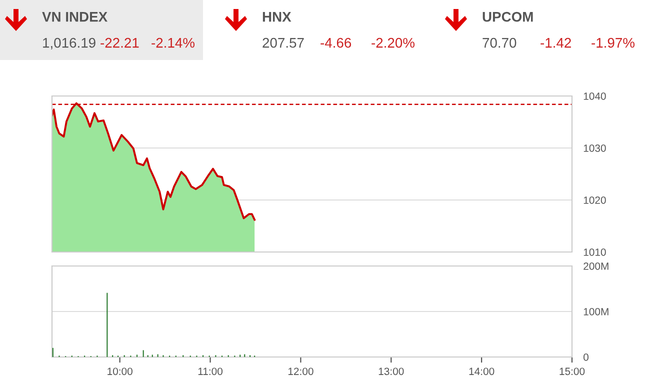 The image size is (660, 386). Describe the element at coordinates (595, 252) in the screenshot. I see `y-tick-label: 1010` at that location.